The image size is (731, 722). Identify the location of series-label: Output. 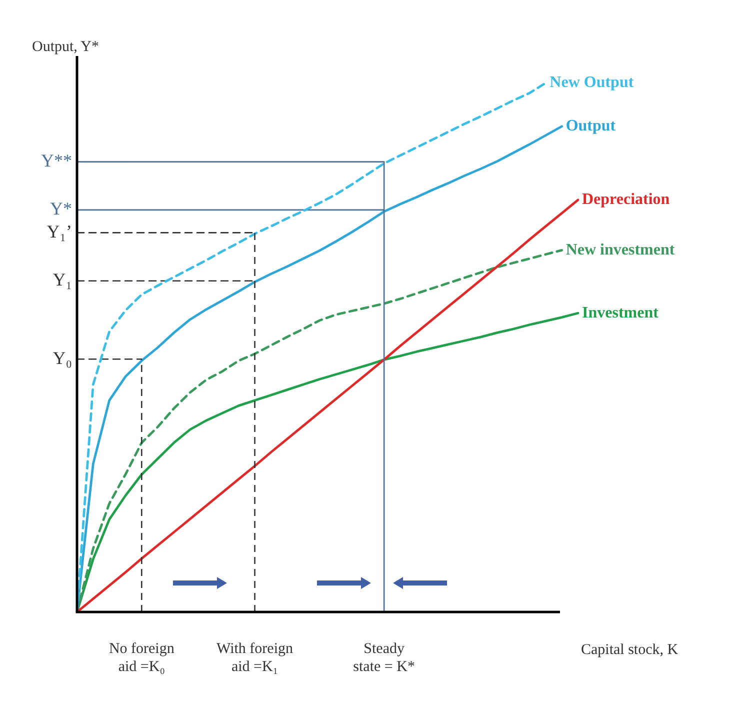
(591, 126).